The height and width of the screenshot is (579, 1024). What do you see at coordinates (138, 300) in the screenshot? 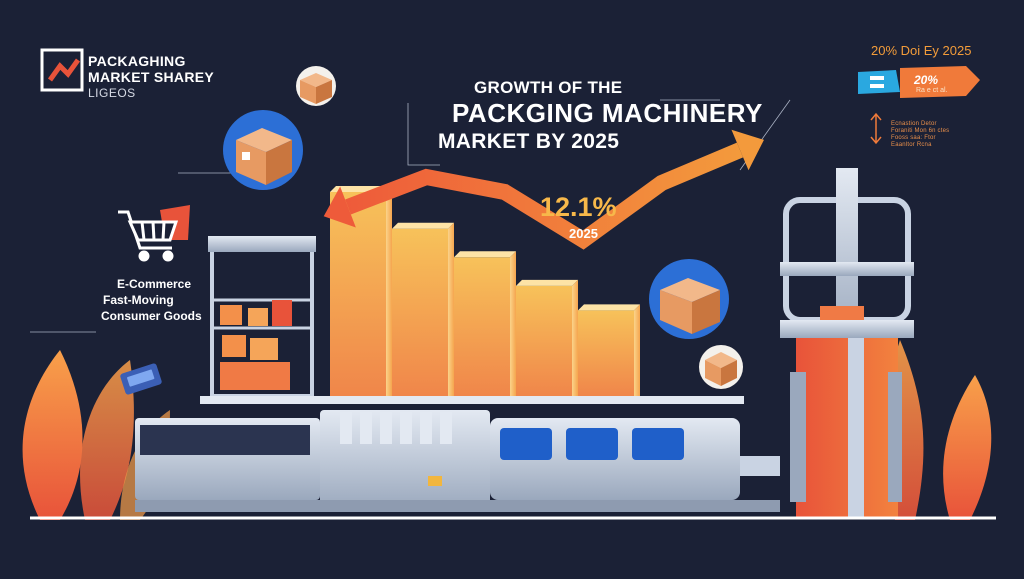
I see `segment-fast-moving: Fast-Moving` at bounding box center [138, 300].